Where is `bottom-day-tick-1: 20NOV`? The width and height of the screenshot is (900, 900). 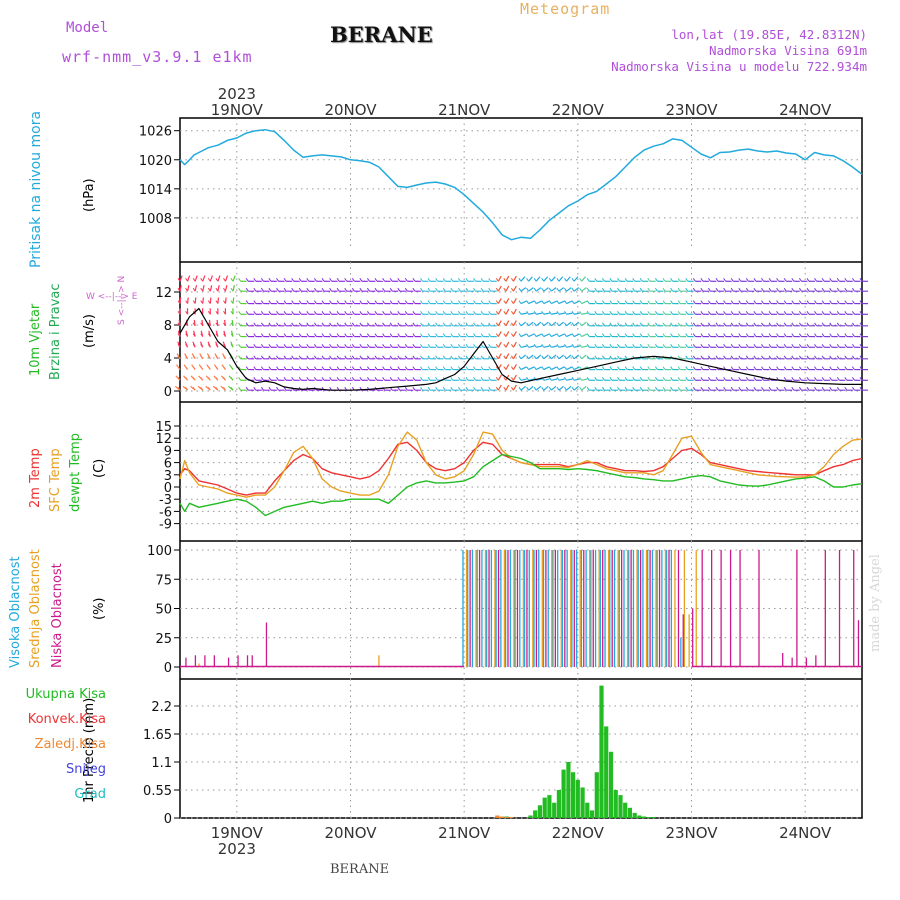 bottom-day-tick-1: 20NOV is located at coordinates (350, 833).